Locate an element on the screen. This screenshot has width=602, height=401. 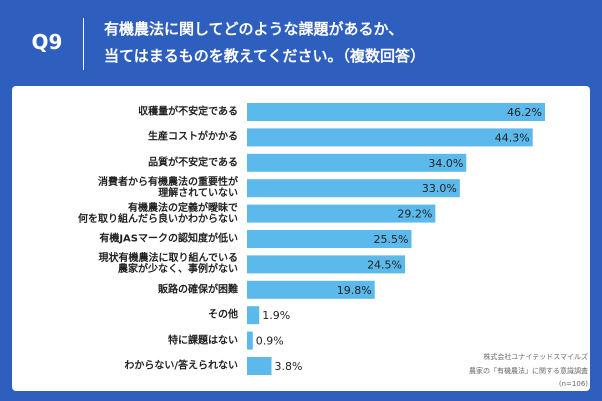
note: (n=106) is located at coordinates (573, 384).